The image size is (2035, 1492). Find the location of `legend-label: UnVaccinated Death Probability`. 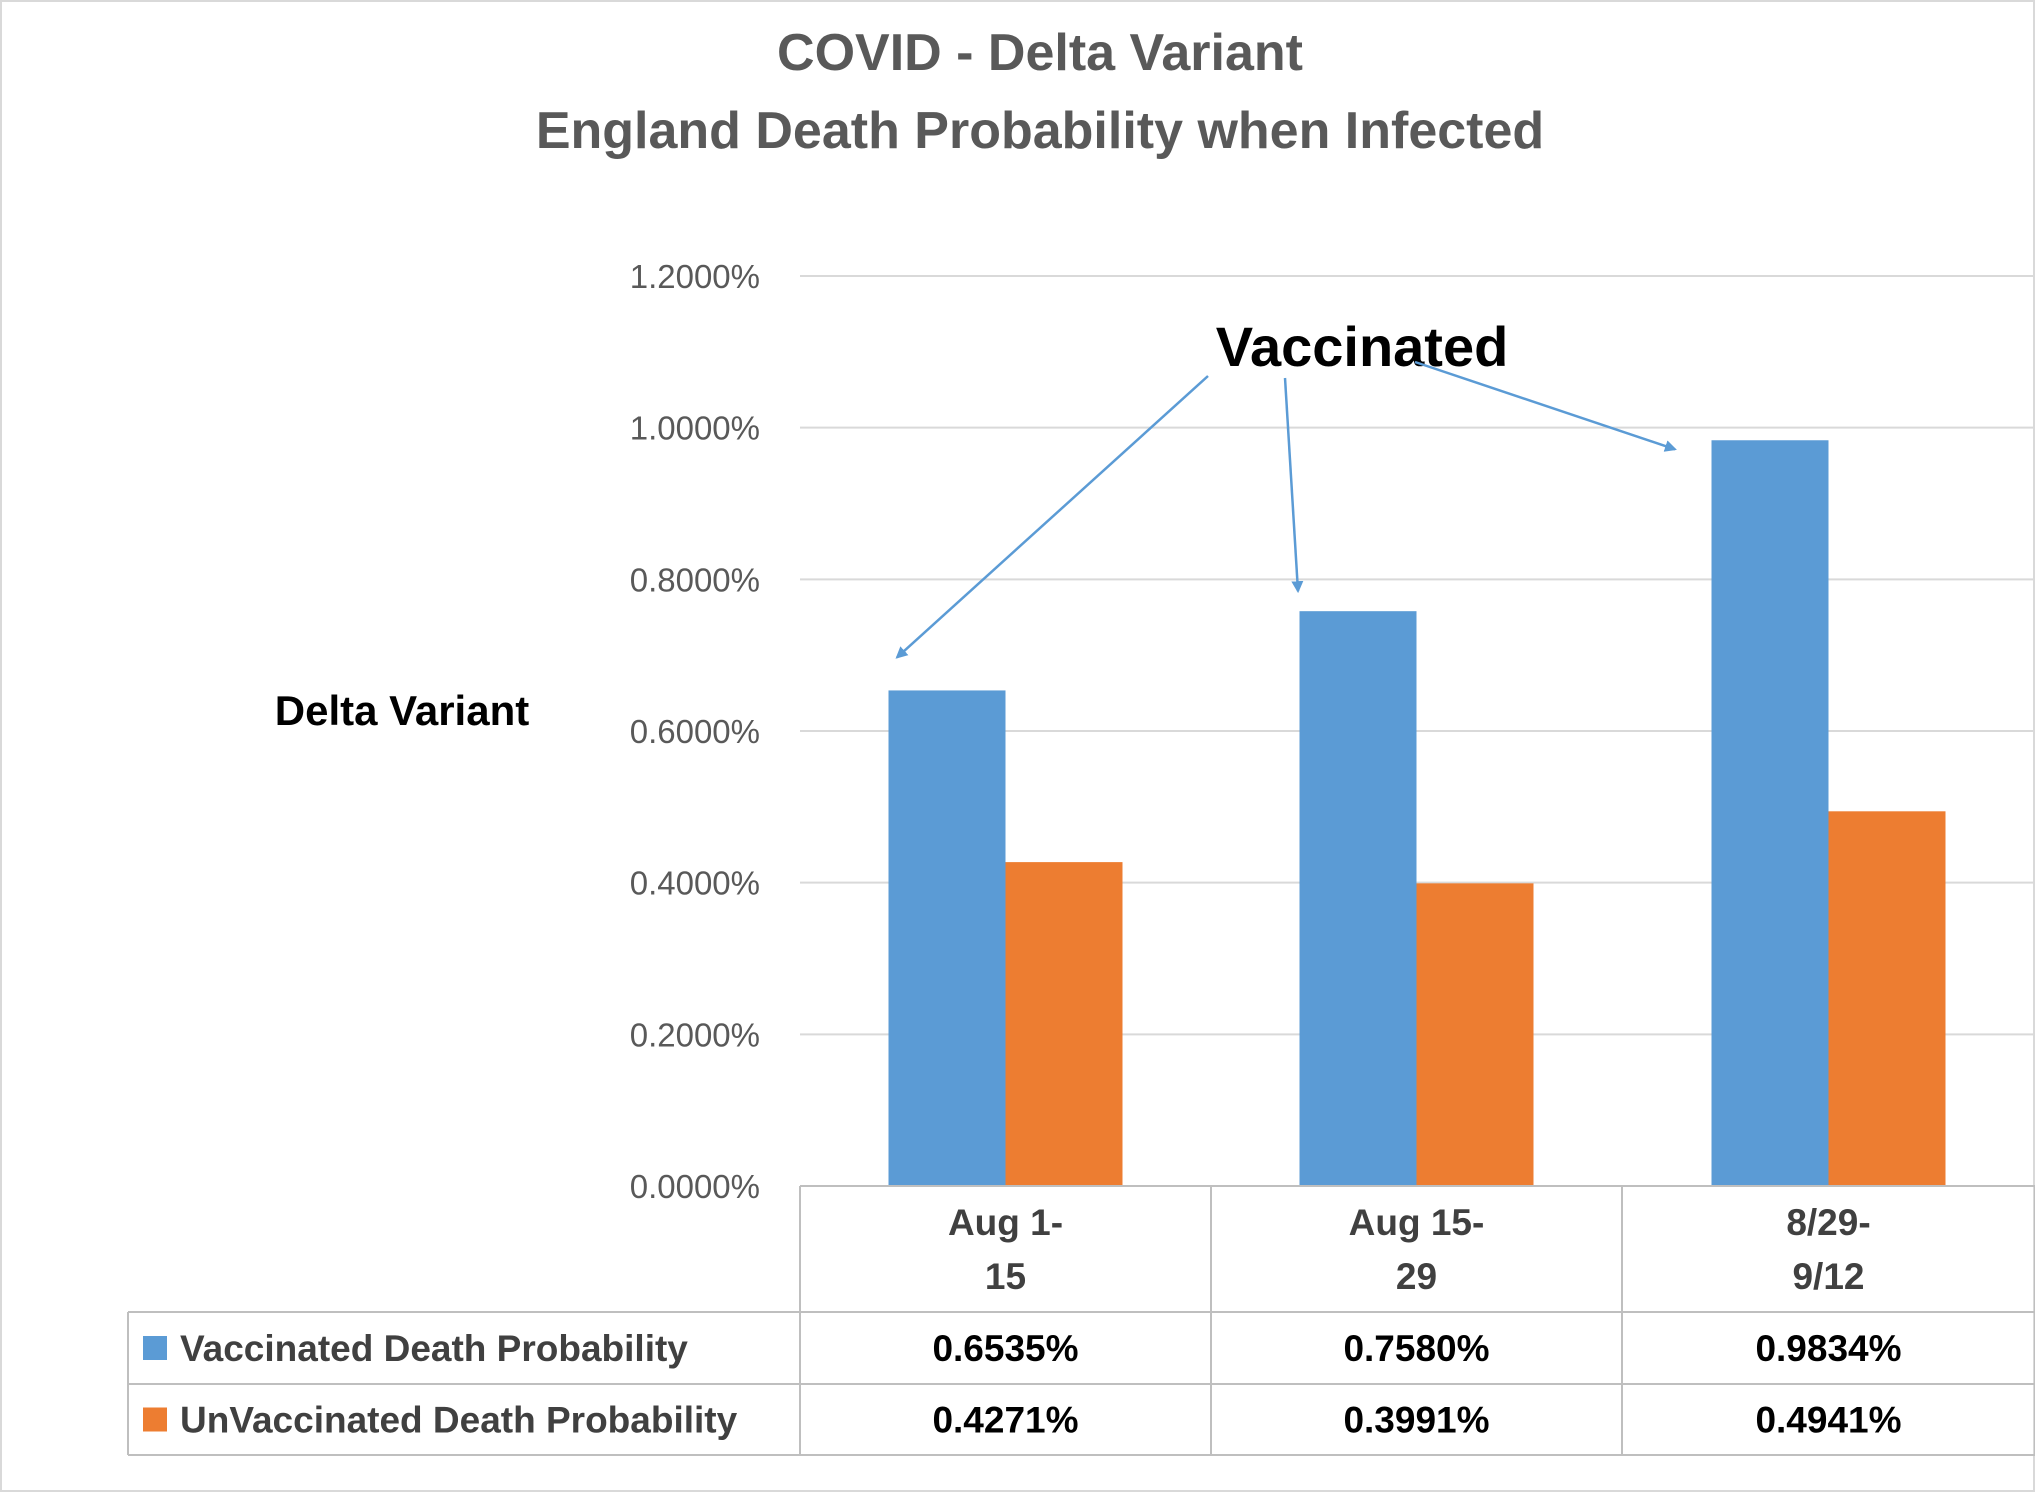

legend-label: UnVaccinated Death Probability is located at coordinates (459, 1420).